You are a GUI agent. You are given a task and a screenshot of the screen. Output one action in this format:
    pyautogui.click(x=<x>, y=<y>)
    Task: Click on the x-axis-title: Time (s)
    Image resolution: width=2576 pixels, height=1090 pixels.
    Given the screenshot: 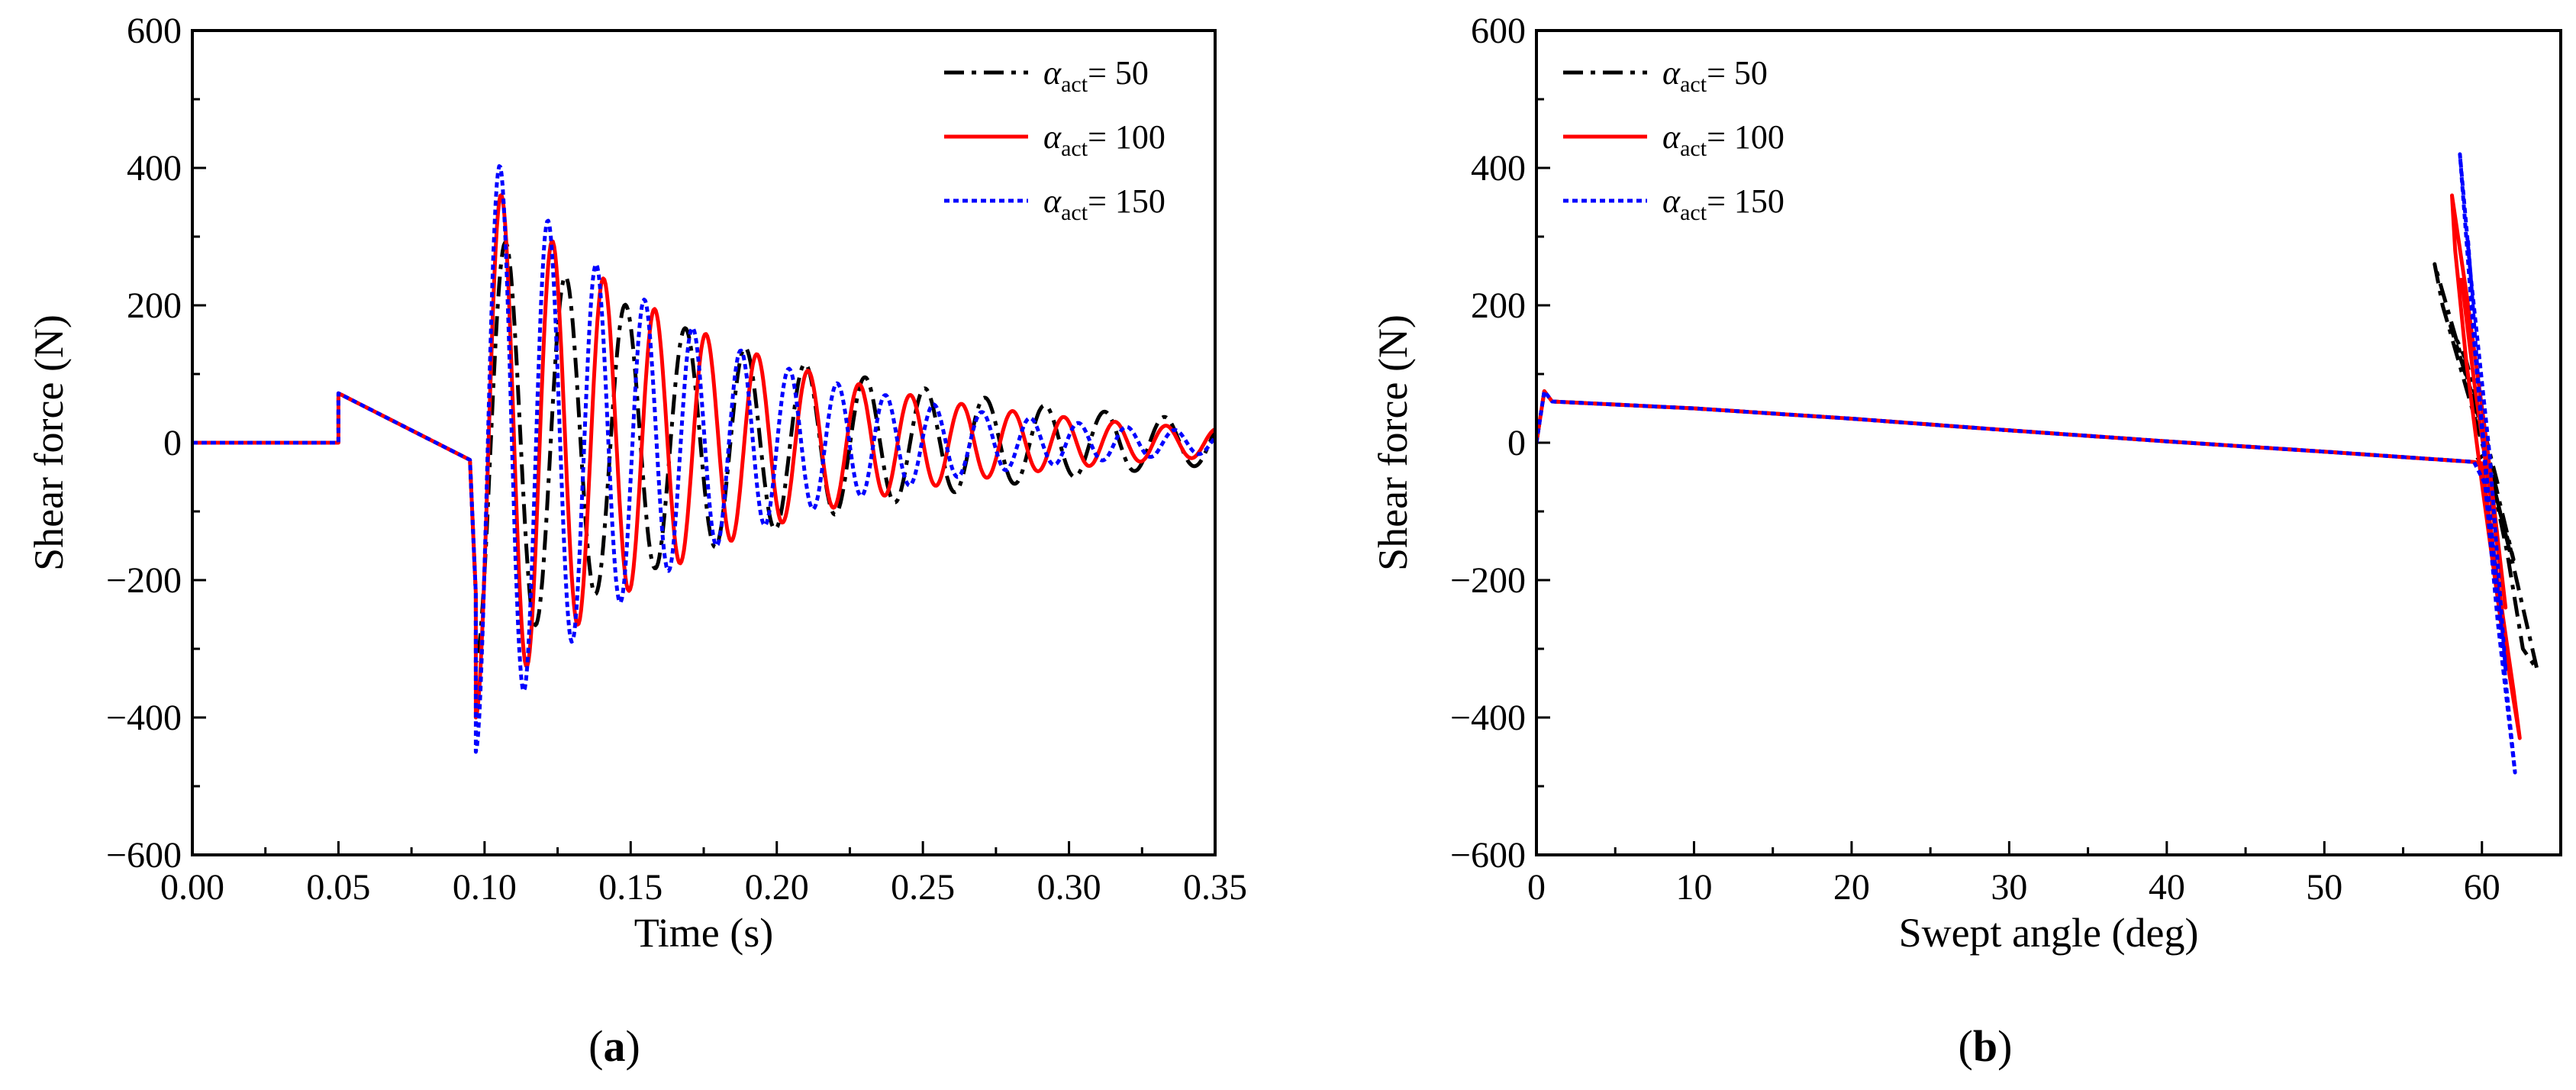 What is the action you would take?
    pyautogui.click(x=704, y=933)
    